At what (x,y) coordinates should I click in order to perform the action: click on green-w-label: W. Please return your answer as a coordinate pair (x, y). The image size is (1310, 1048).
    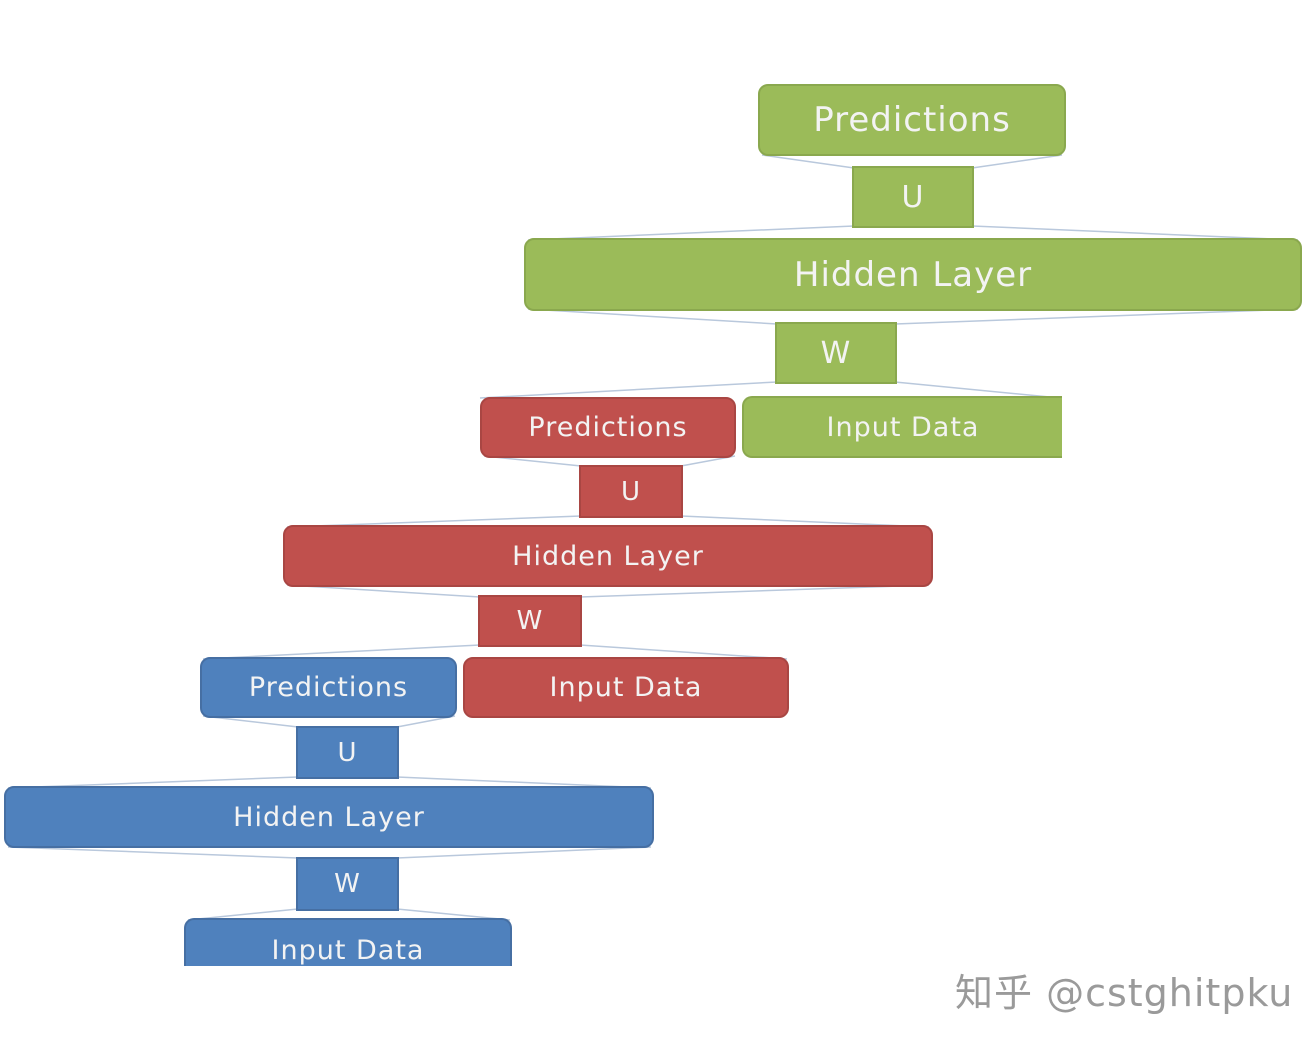
    Looking at the image, I should click on (836, 353).